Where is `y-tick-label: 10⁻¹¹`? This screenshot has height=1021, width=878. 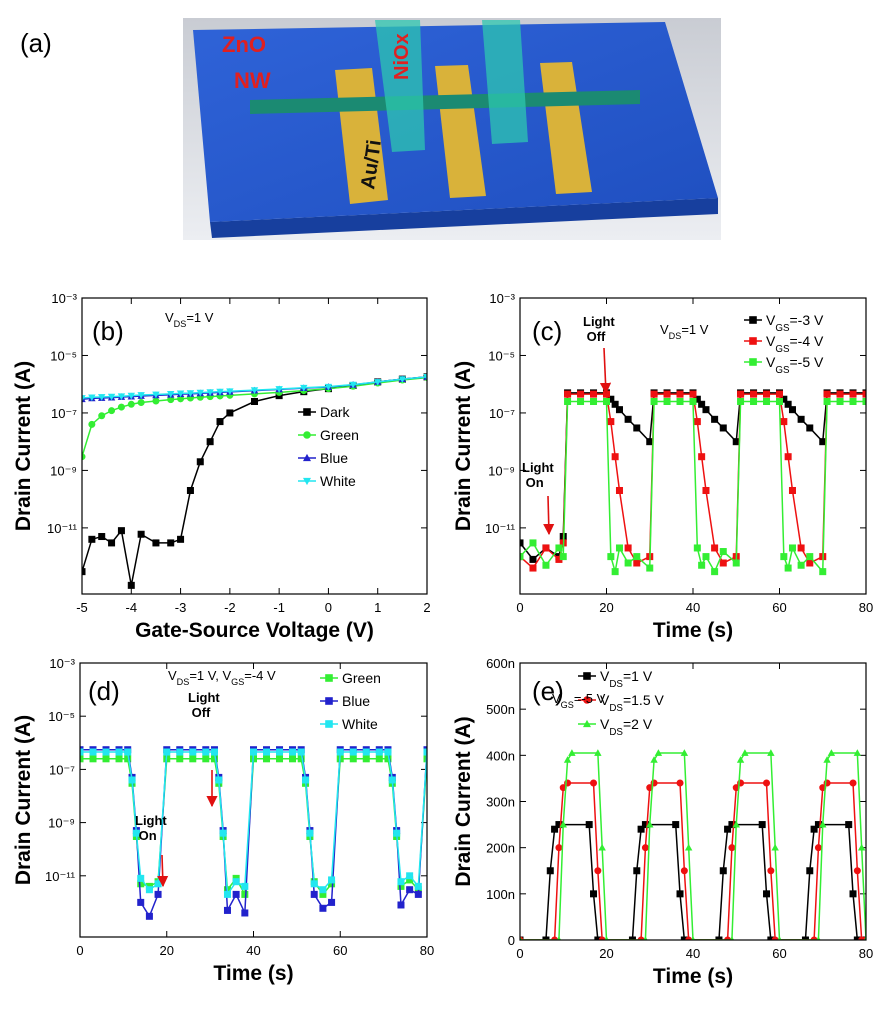
y-tick-label: 10⁻¹¹ is located at coordinates (62, 528).